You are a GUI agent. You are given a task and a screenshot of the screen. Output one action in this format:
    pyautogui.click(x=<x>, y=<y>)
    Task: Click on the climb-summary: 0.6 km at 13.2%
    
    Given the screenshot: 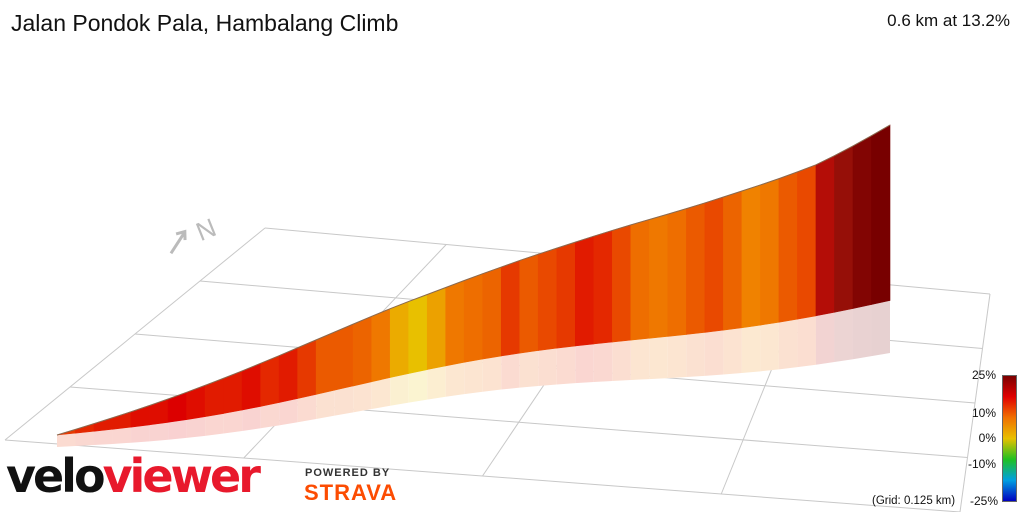 What is the action you would take?
    pyautogui.click(x=948, y=20)
    